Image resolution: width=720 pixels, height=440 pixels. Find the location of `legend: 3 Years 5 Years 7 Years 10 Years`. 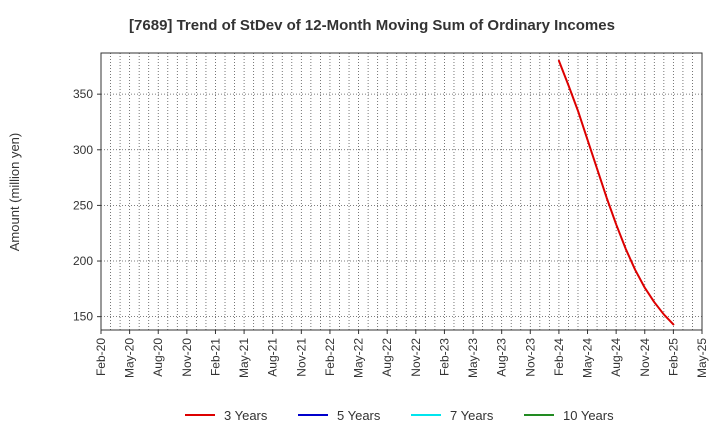

legend: 3 Years 5 Years 7 Years 10 Years is located at coordinates (399, 415).